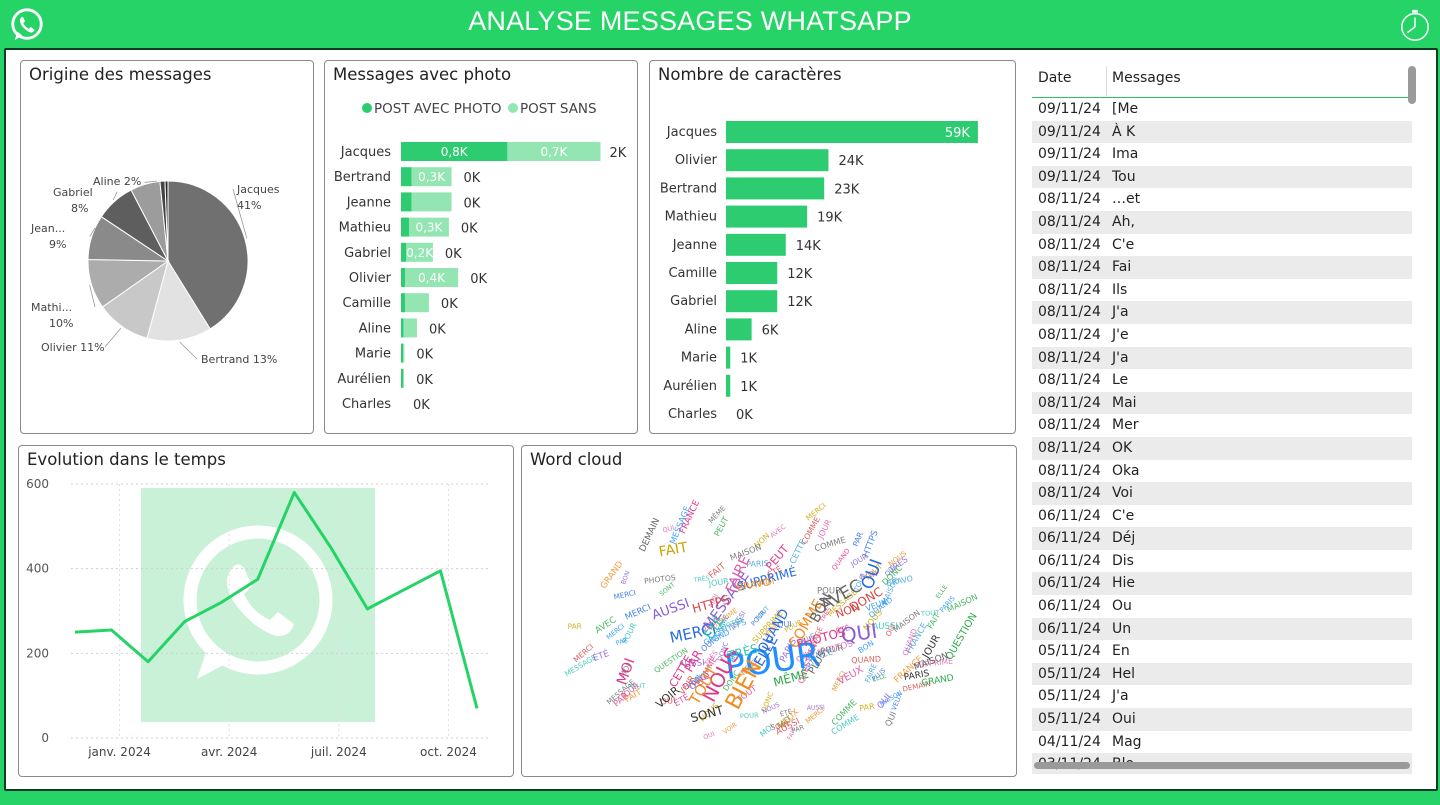 This screenshot has height=805, width=1440. I want to click on horizontal-scrollbar, so click(1222, 765).